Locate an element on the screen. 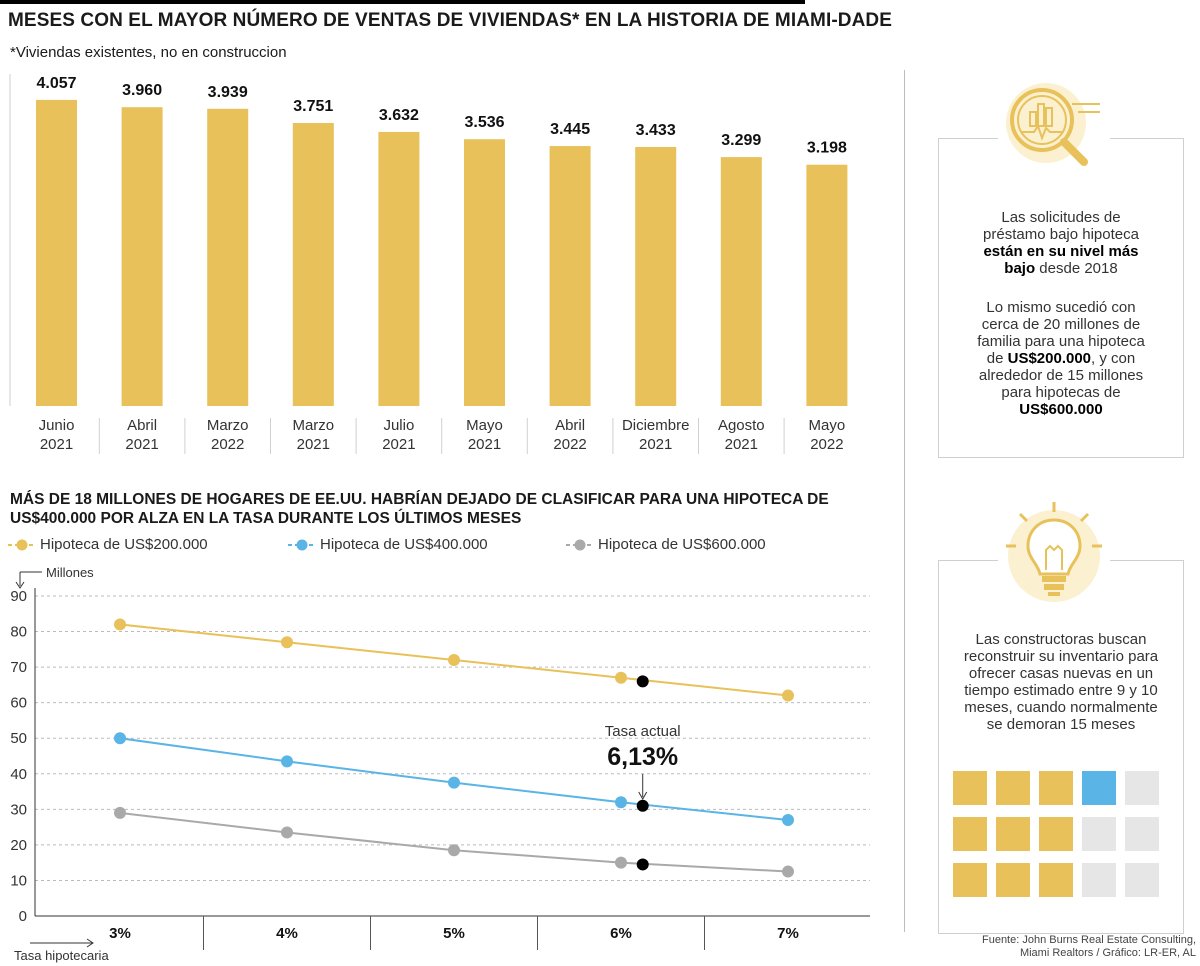  y-tick-label: 90 is located at coordinates (18, 596).